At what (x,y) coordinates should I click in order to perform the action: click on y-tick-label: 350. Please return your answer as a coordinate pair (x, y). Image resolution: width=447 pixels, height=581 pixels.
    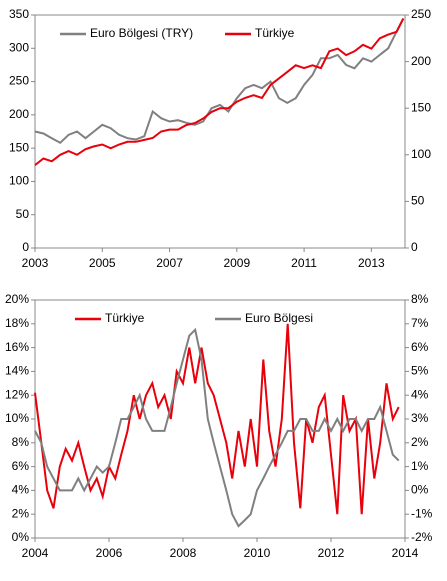
    Looking at the image, I should click on (19, 14).